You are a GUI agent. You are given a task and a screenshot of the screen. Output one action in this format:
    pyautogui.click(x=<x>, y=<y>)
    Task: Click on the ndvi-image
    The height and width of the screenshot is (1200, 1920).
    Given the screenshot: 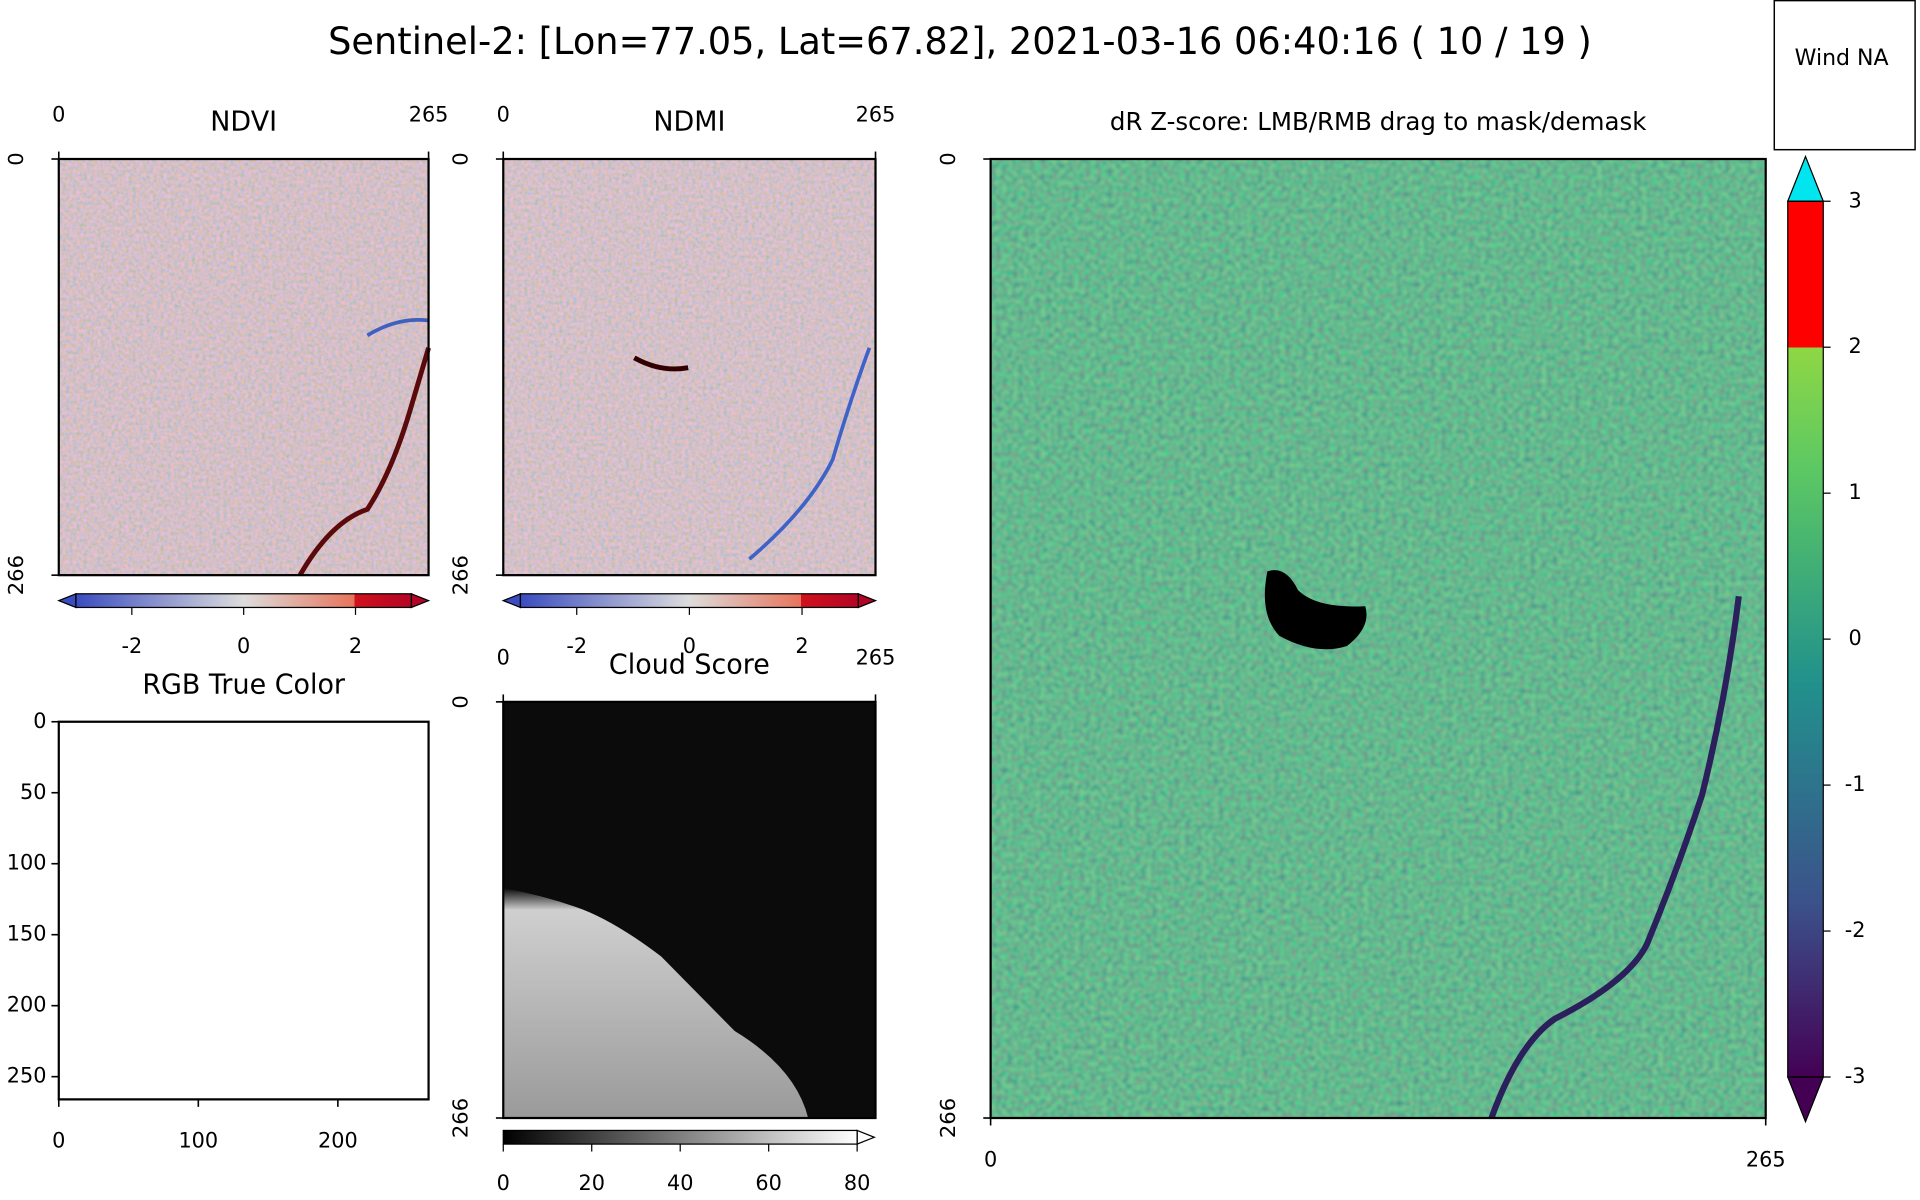 What is the action you would take?
    pyautogui.click(x=244, y=368)
    